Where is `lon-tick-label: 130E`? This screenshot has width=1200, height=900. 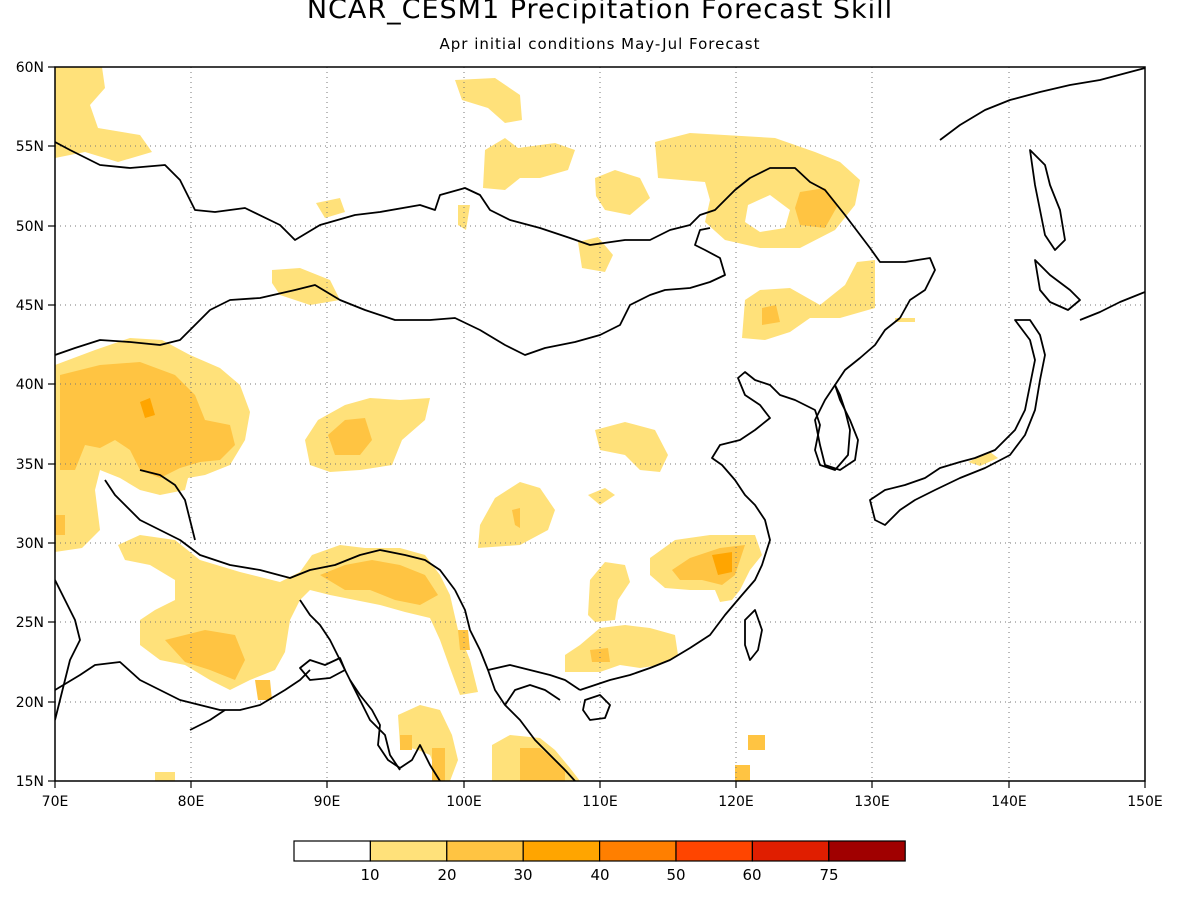 lon-tick-label: 130E is located at coordinates (872, 802).